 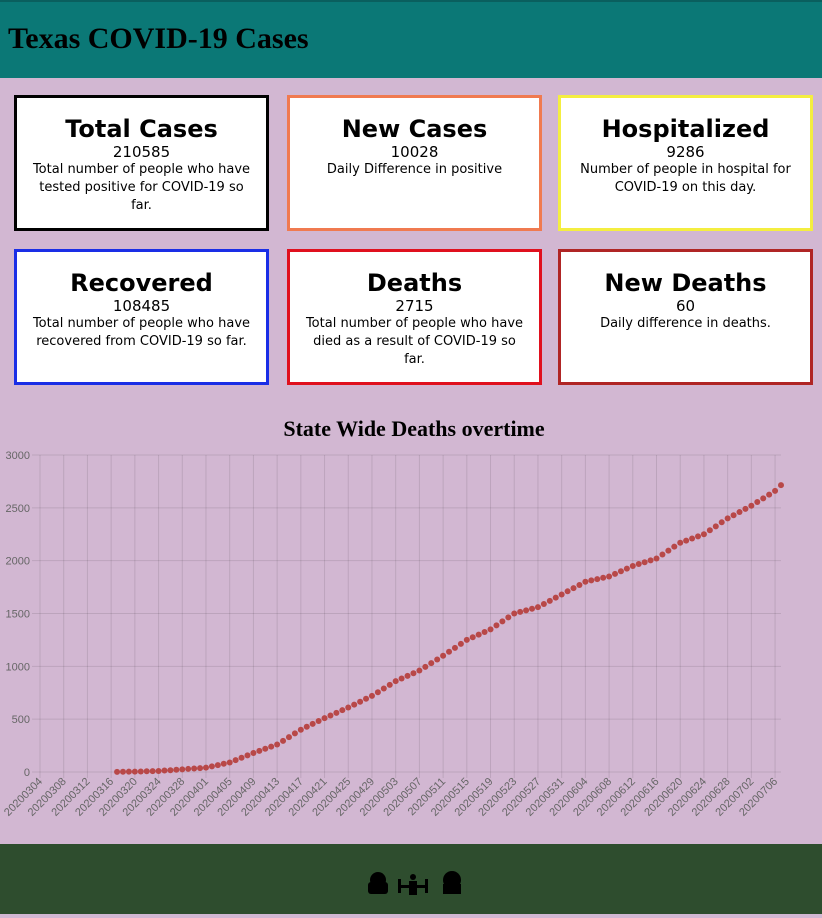 I want to click on y-tick-label: 1500, so click(x=18, y=615).